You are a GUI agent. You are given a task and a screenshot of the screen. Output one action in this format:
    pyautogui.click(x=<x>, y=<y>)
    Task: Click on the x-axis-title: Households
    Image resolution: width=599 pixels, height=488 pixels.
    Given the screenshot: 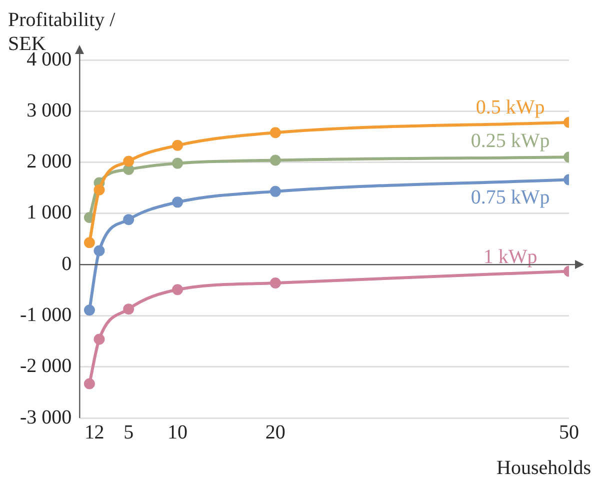 What is the action you would take?
    pyautogui.click(x=543, y=468)
    